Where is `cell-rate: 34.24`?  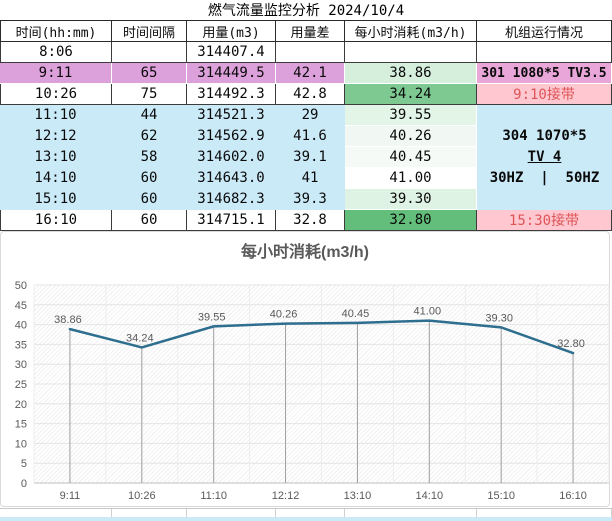
cell-rate: 34.24 is located at coordinates (411, 94).